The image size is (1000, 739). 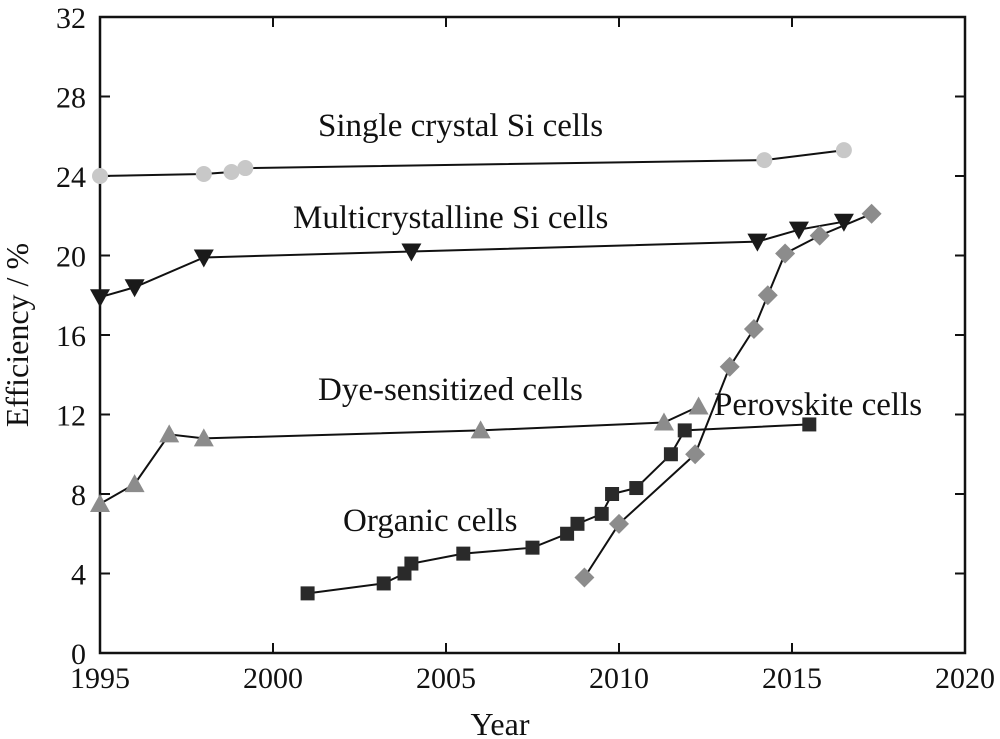 What do you see at coordinates (71, 177) in the screenshot?
I see `y-tick-label: 24` at bounding box center [71, 177].